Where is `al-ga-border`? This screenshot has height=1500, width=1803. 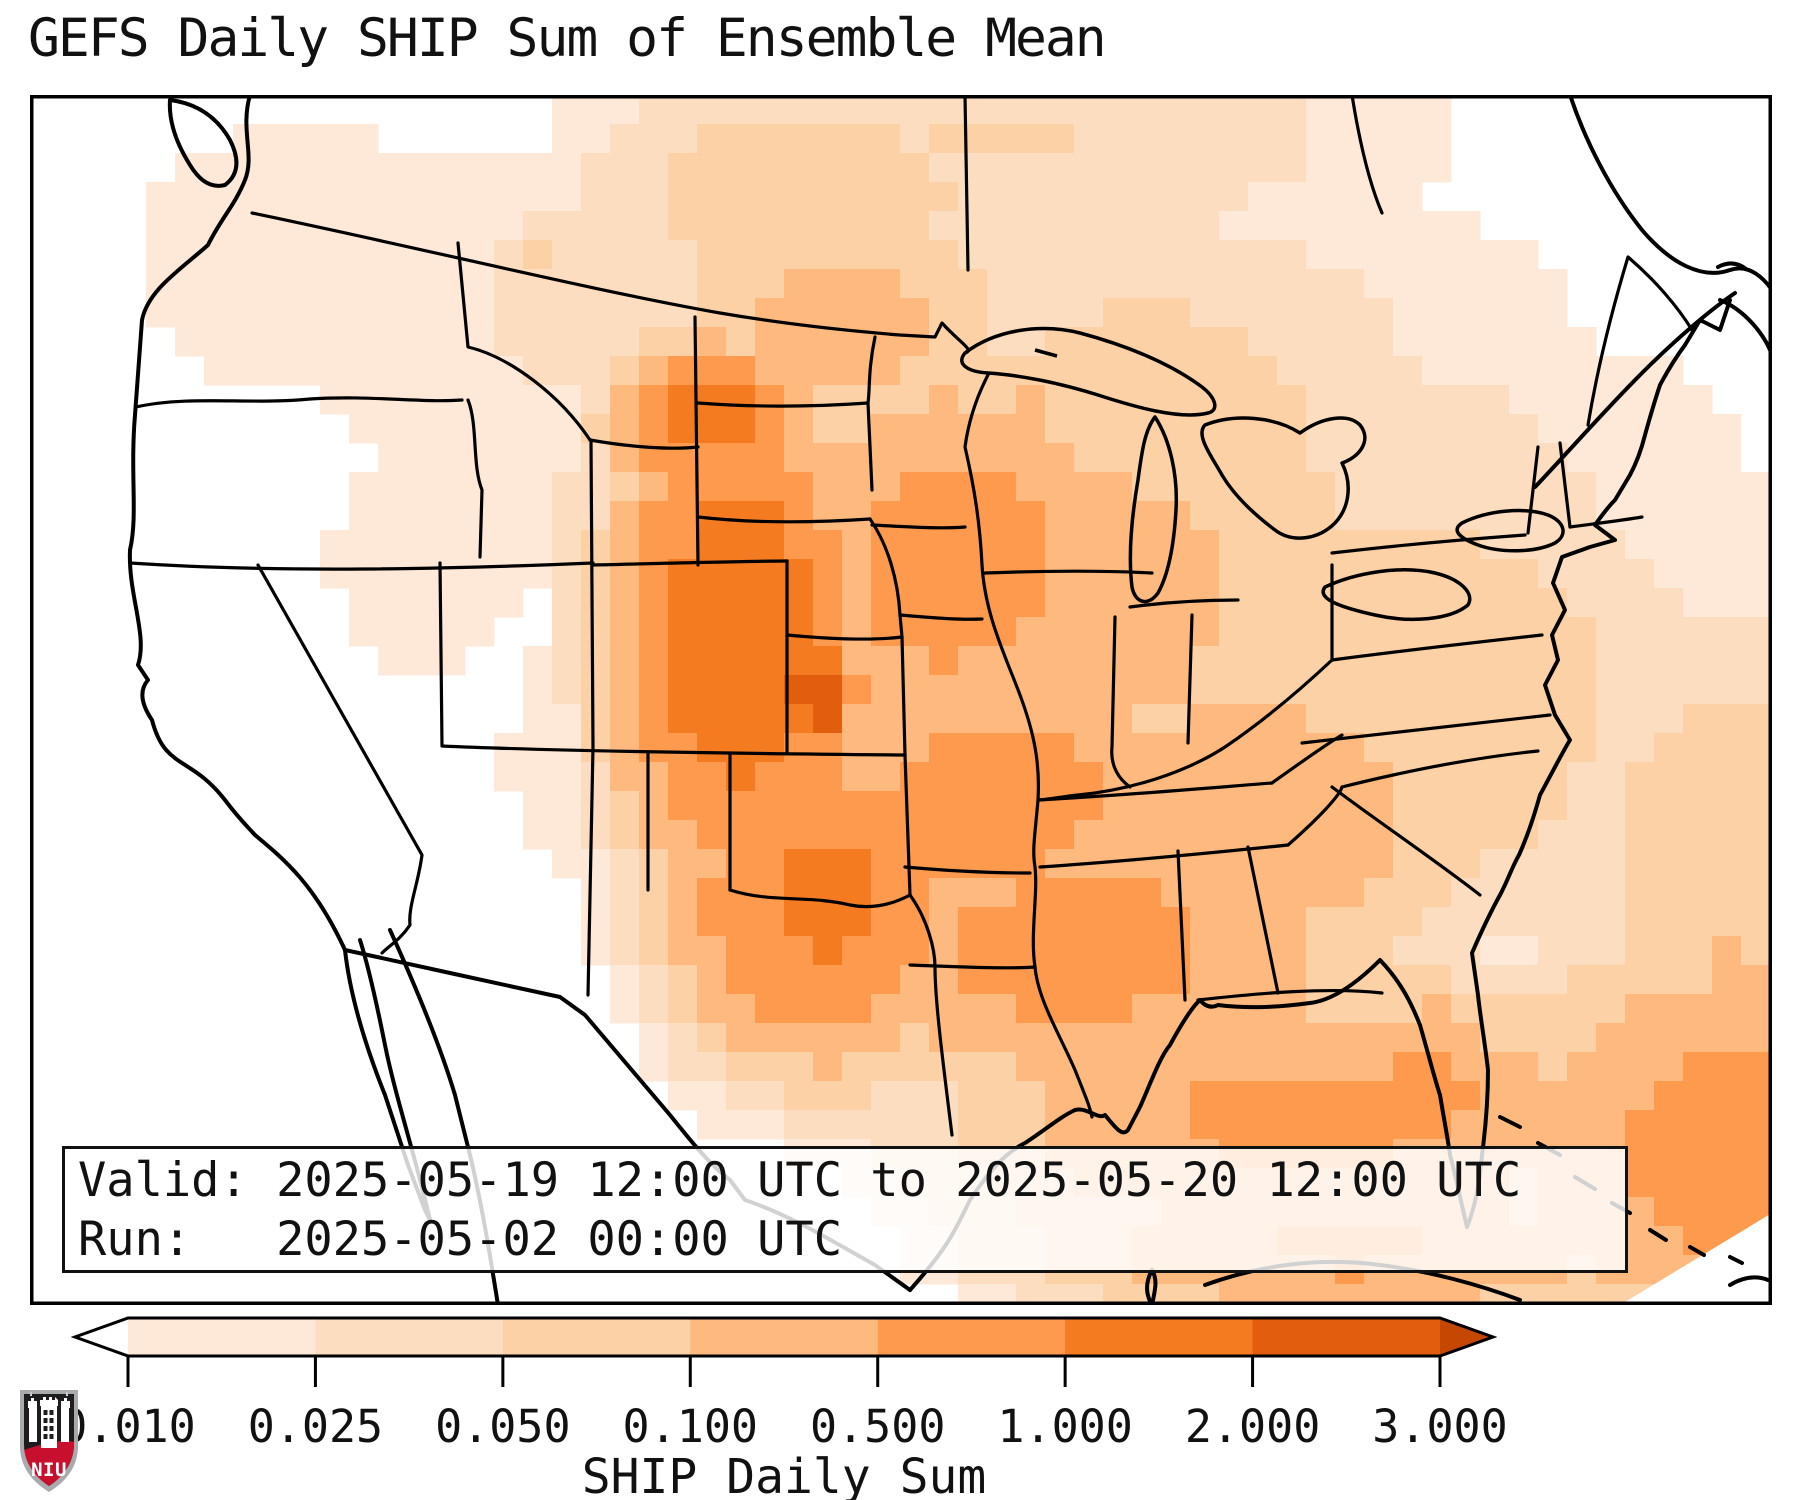 al-ga-border is located at coordinates (1263, 920).